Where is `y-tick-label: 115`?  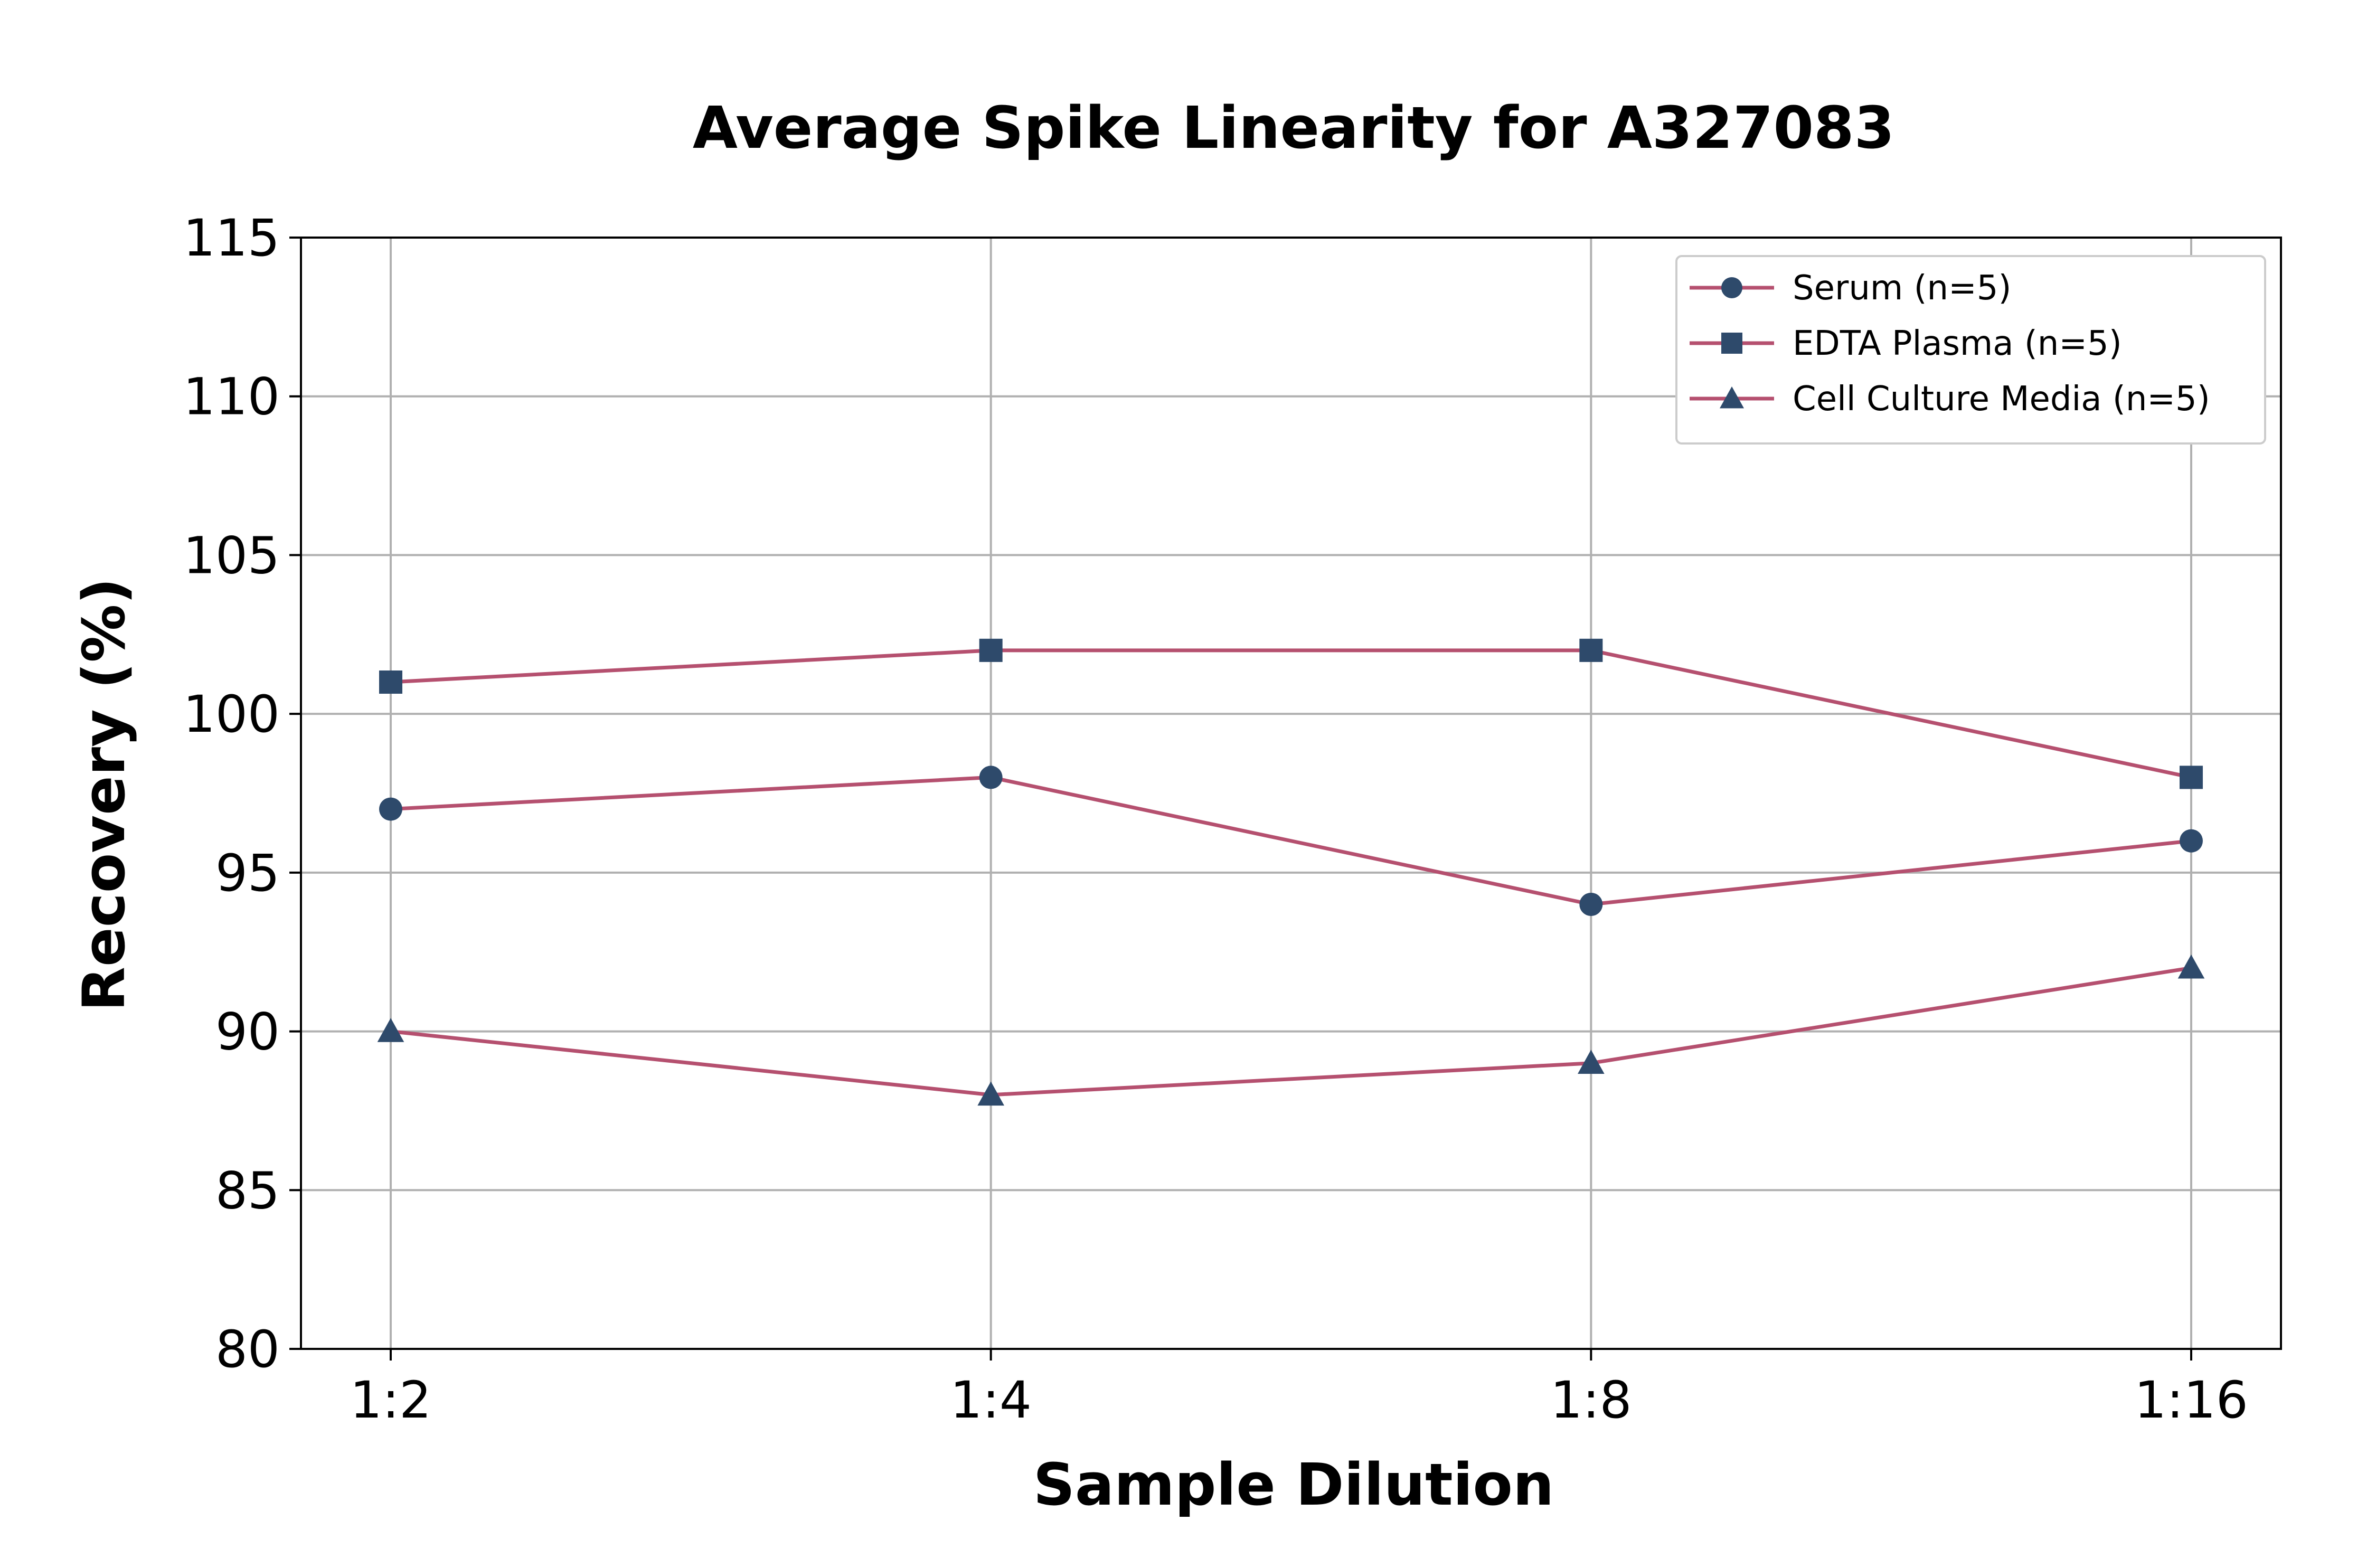 y-tick-label: 115 is located at coordinates (232, 238).